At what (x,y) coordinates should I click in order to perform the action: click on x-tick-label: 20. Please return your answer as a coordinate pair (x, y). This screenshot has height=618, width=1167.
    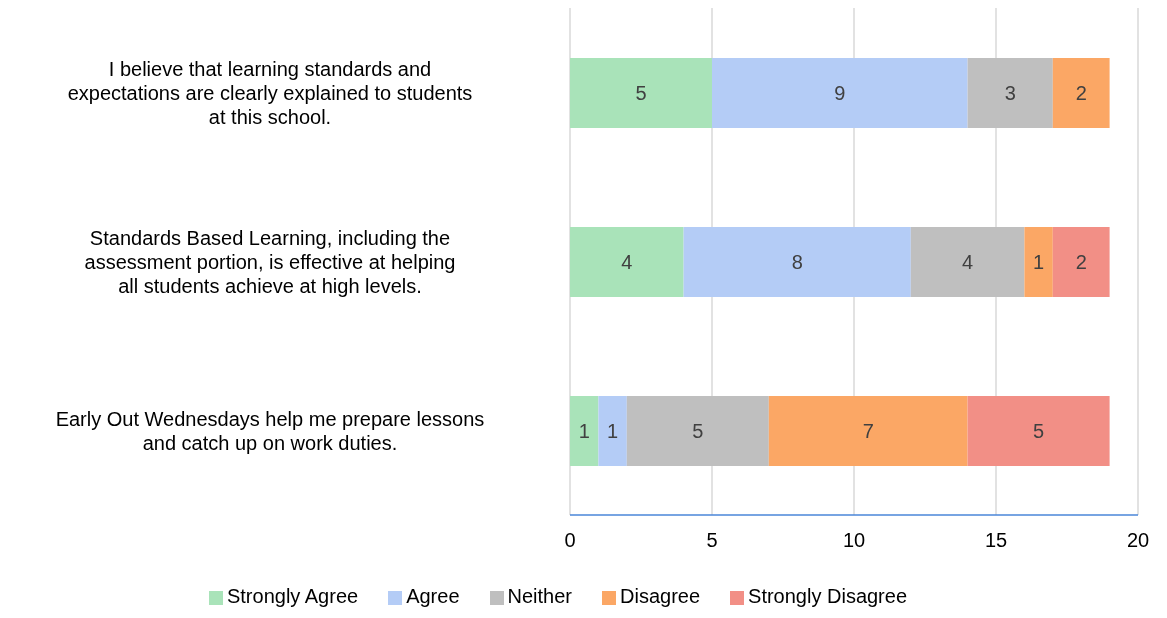
    Looking at the image, I should click on (1138, 540).